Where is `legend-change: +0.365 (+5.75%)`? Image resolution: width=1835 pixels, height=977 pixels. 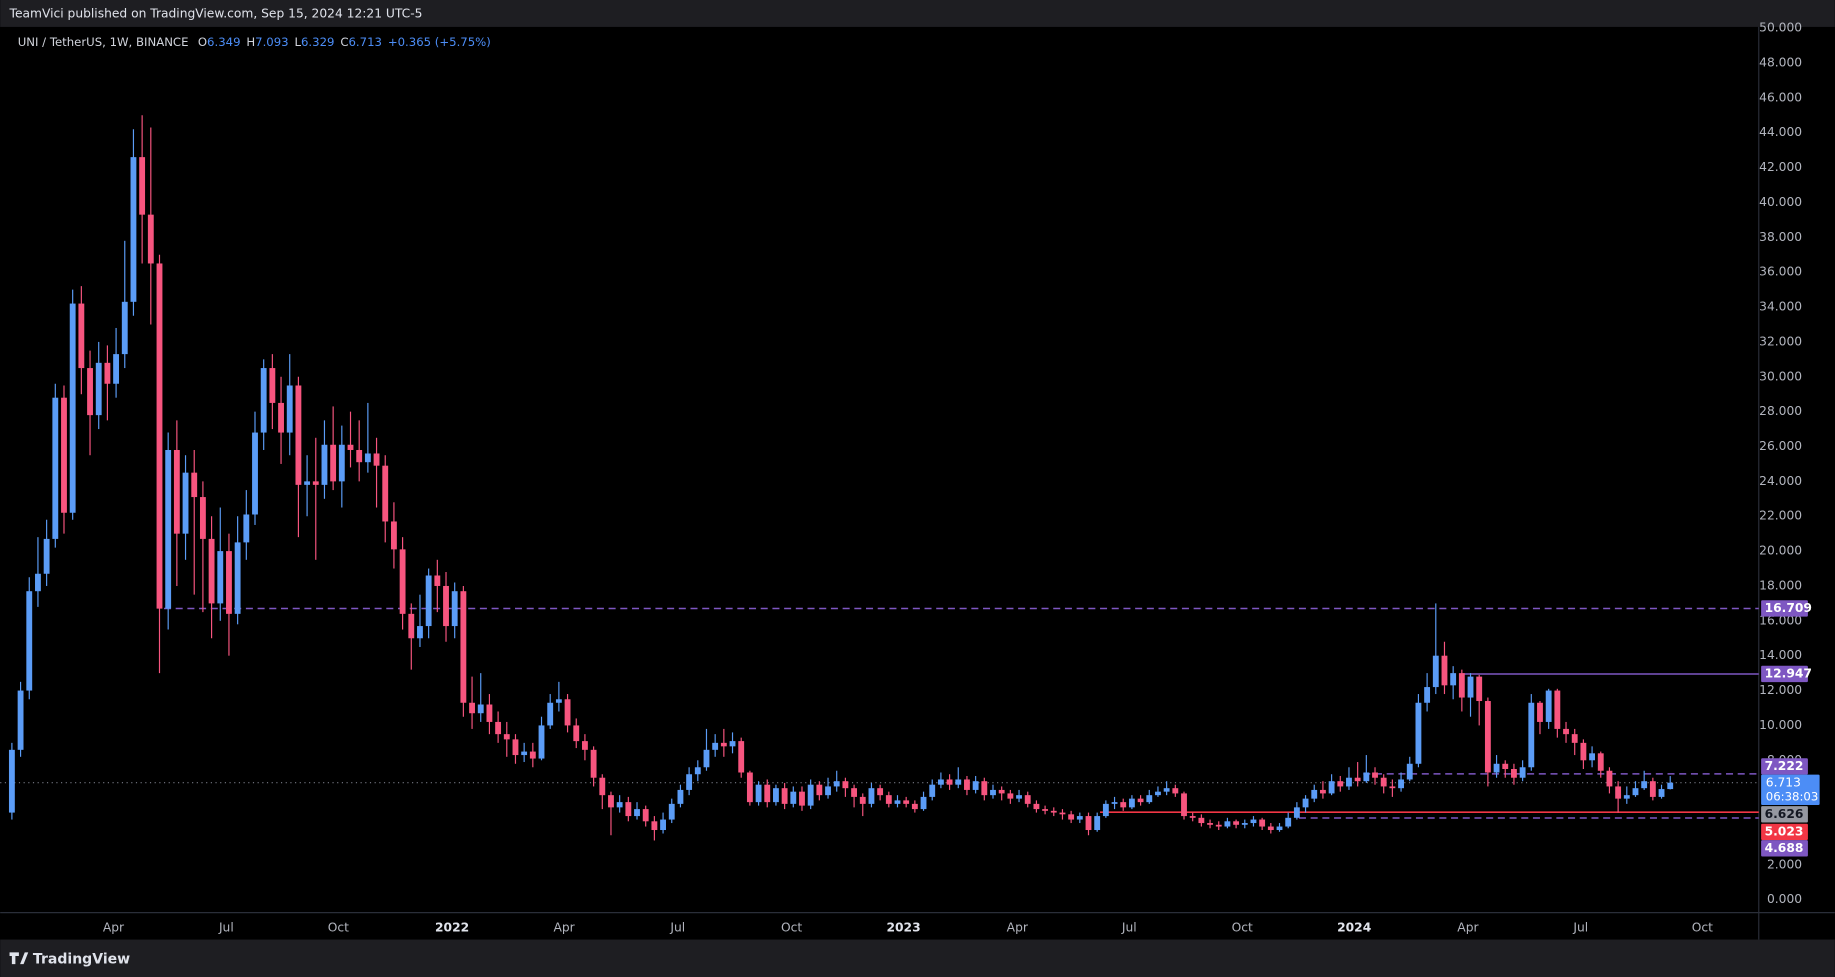 legend-change: +0.365 (+5.75%) is located at coordinates (439, 42).